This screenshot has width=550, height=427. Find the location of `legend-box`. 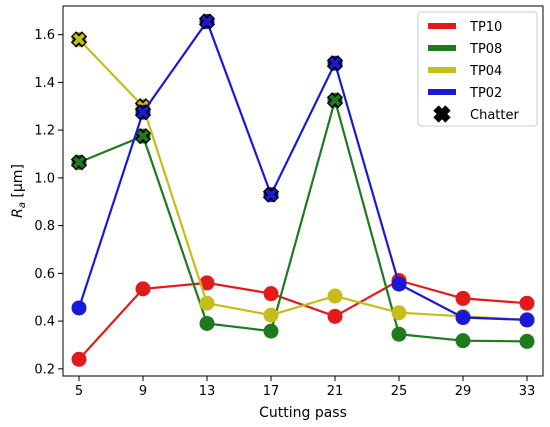

legend-box is located at coordinates (477, 69).